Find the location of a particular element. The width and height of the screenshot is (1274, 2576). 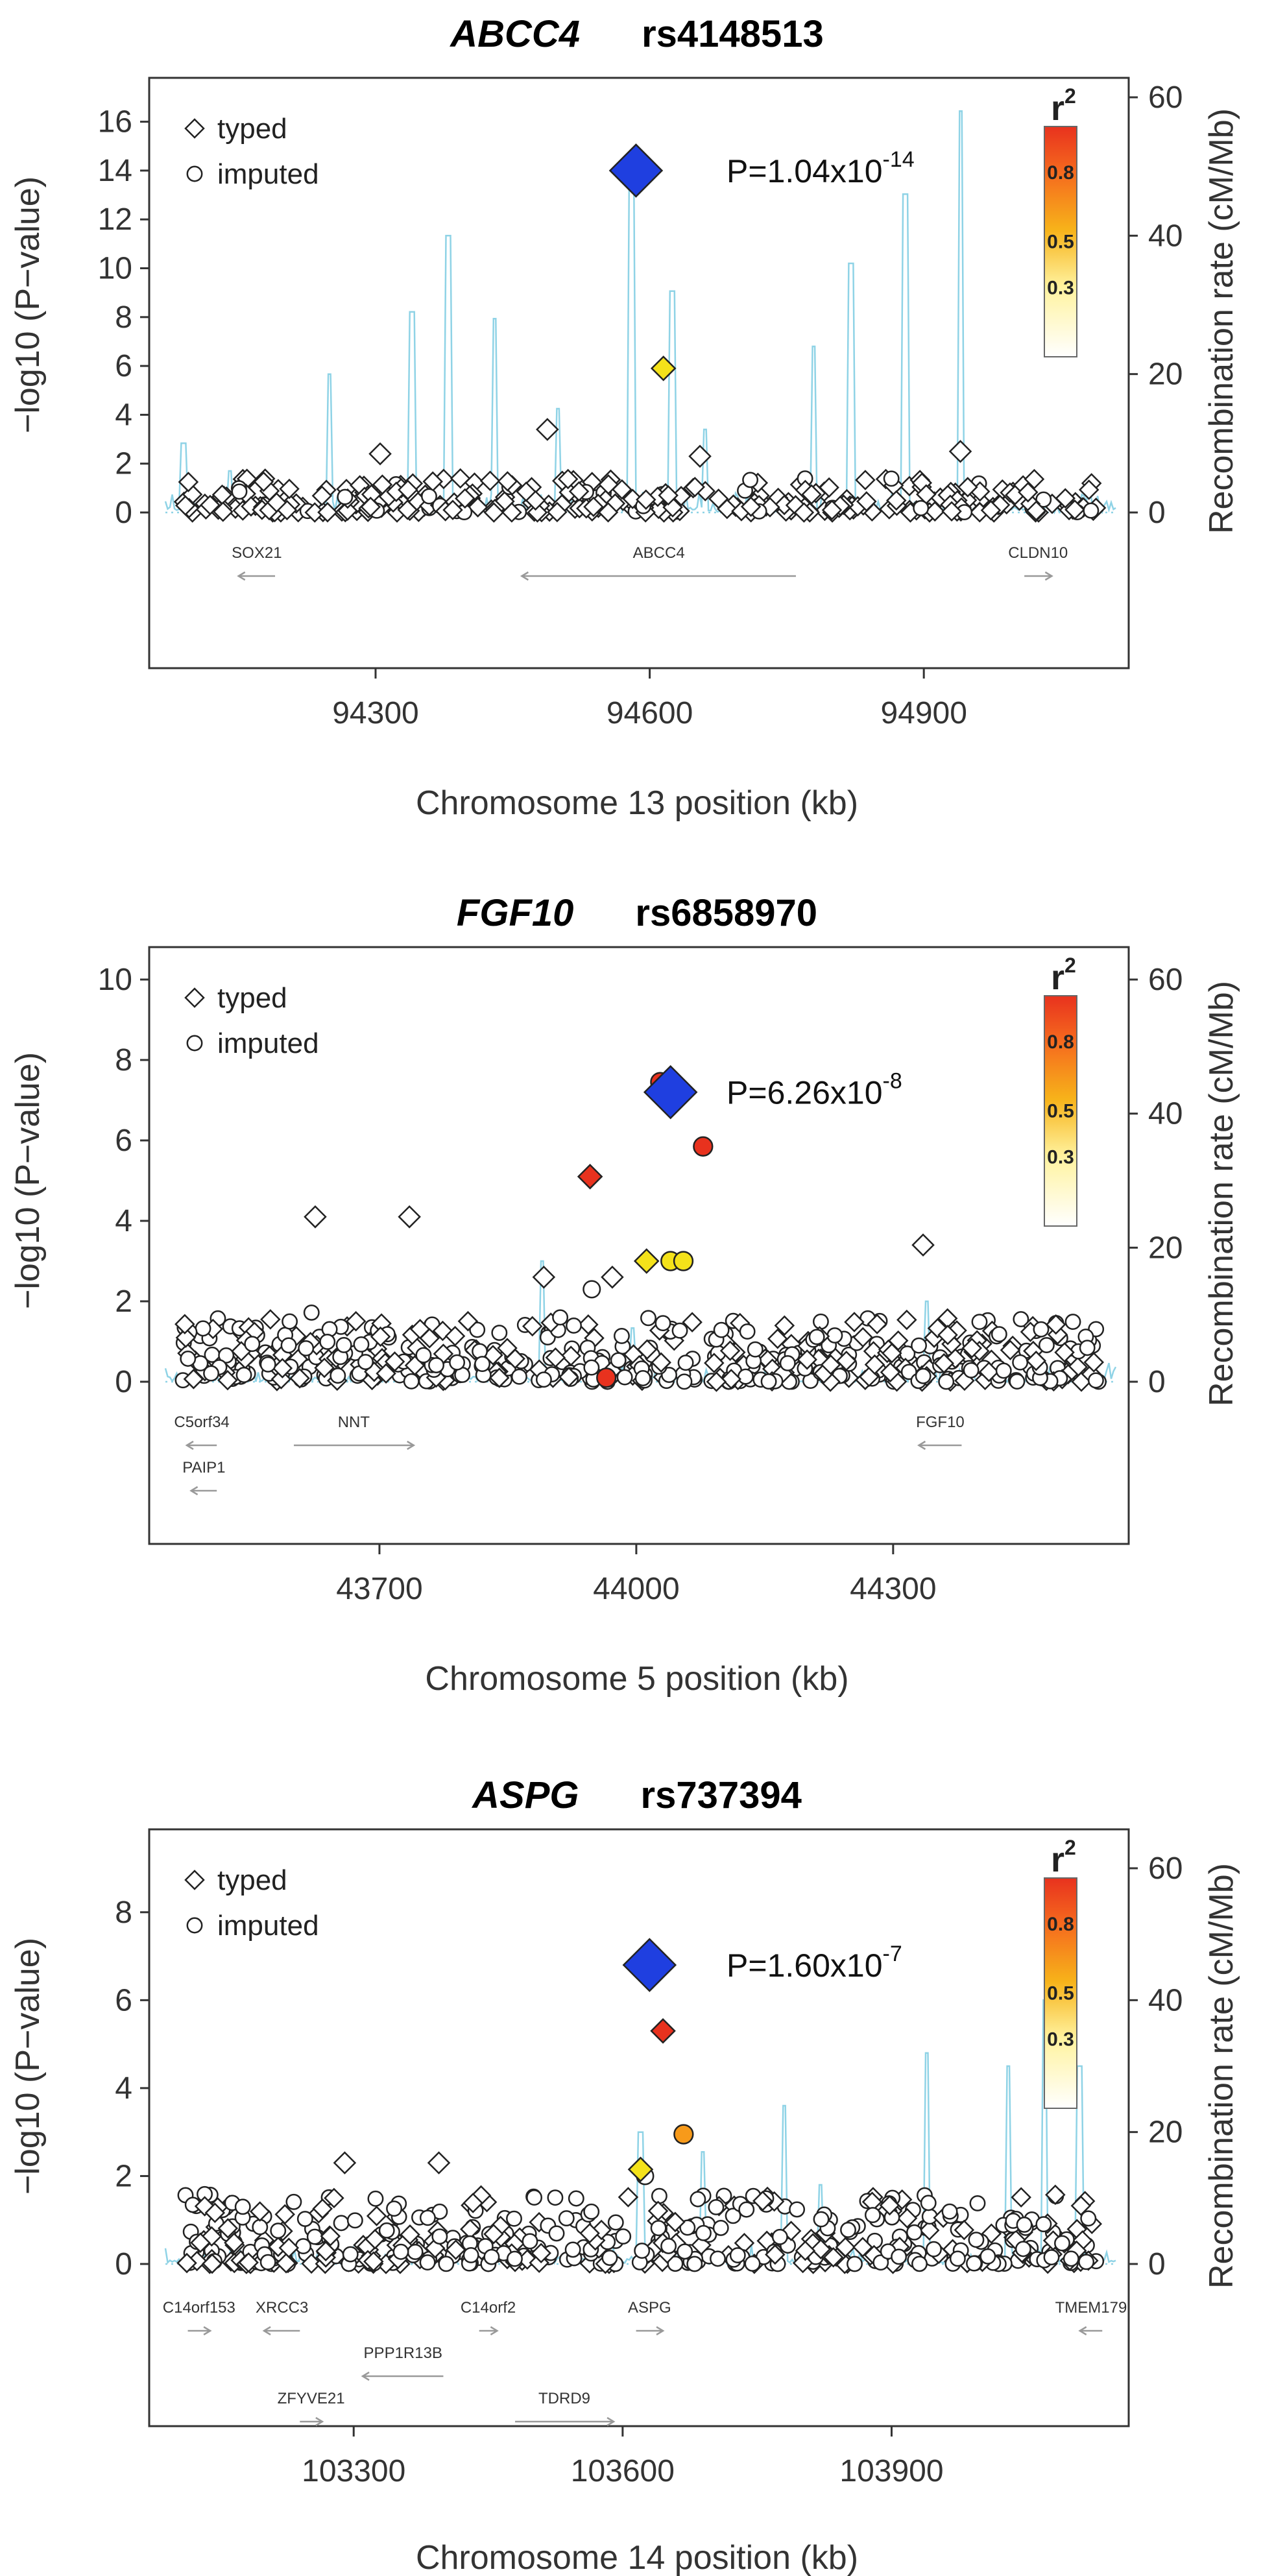

pvalue-annotation: P=6.26x10-8 is located at coordinates (814, 1090).